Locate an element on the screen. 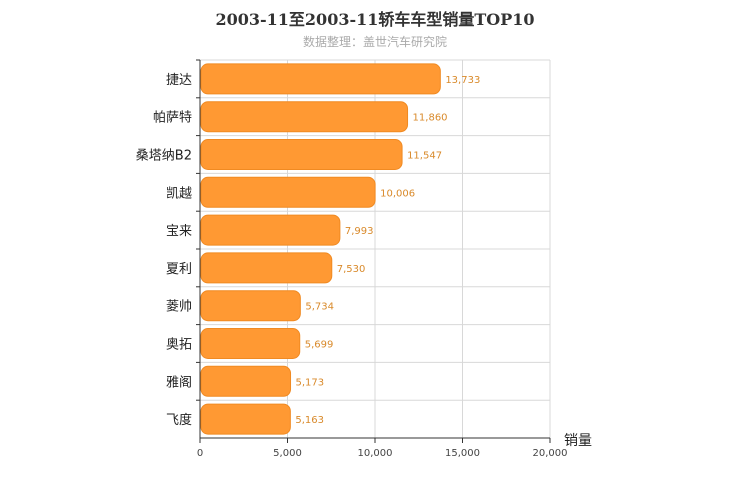 The image size is (750, 500). x-tick-label: 15,000 is located at coordinates (462, 453).